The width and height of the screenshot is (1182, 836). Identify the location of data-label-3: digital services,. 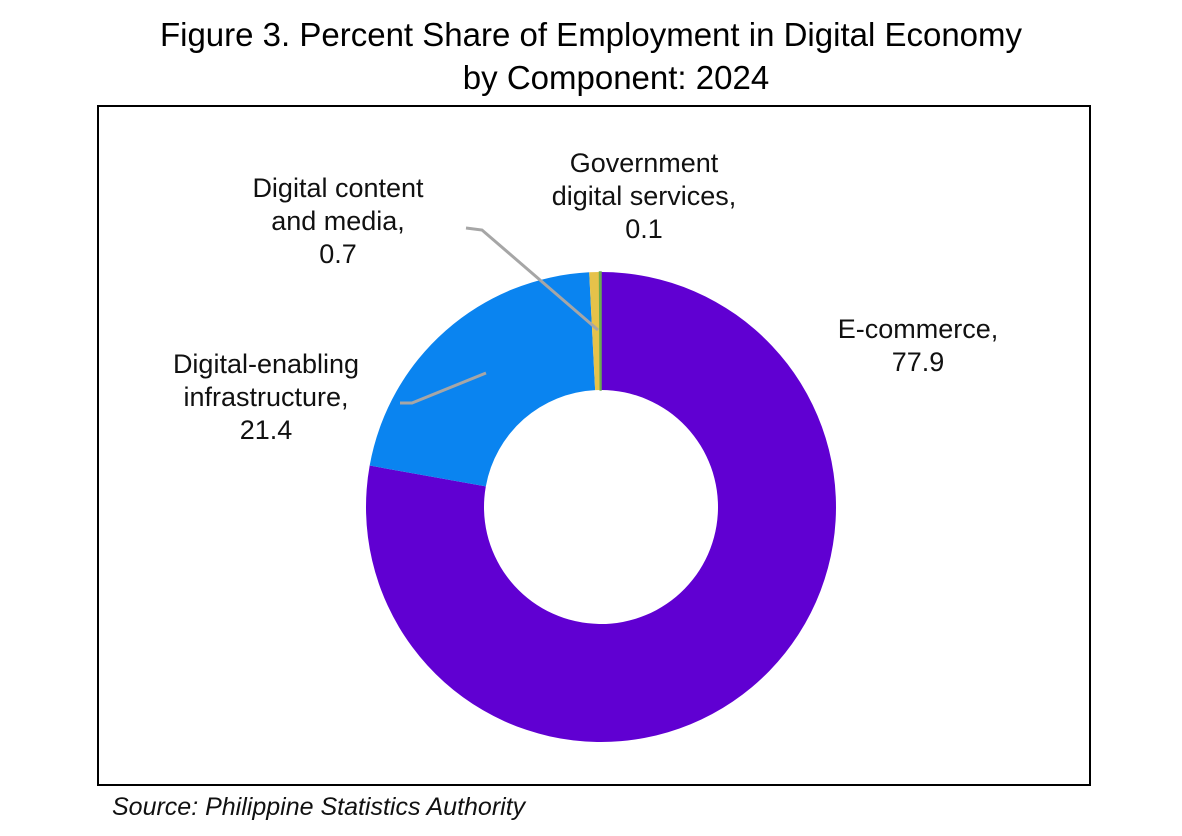
(644, 196).